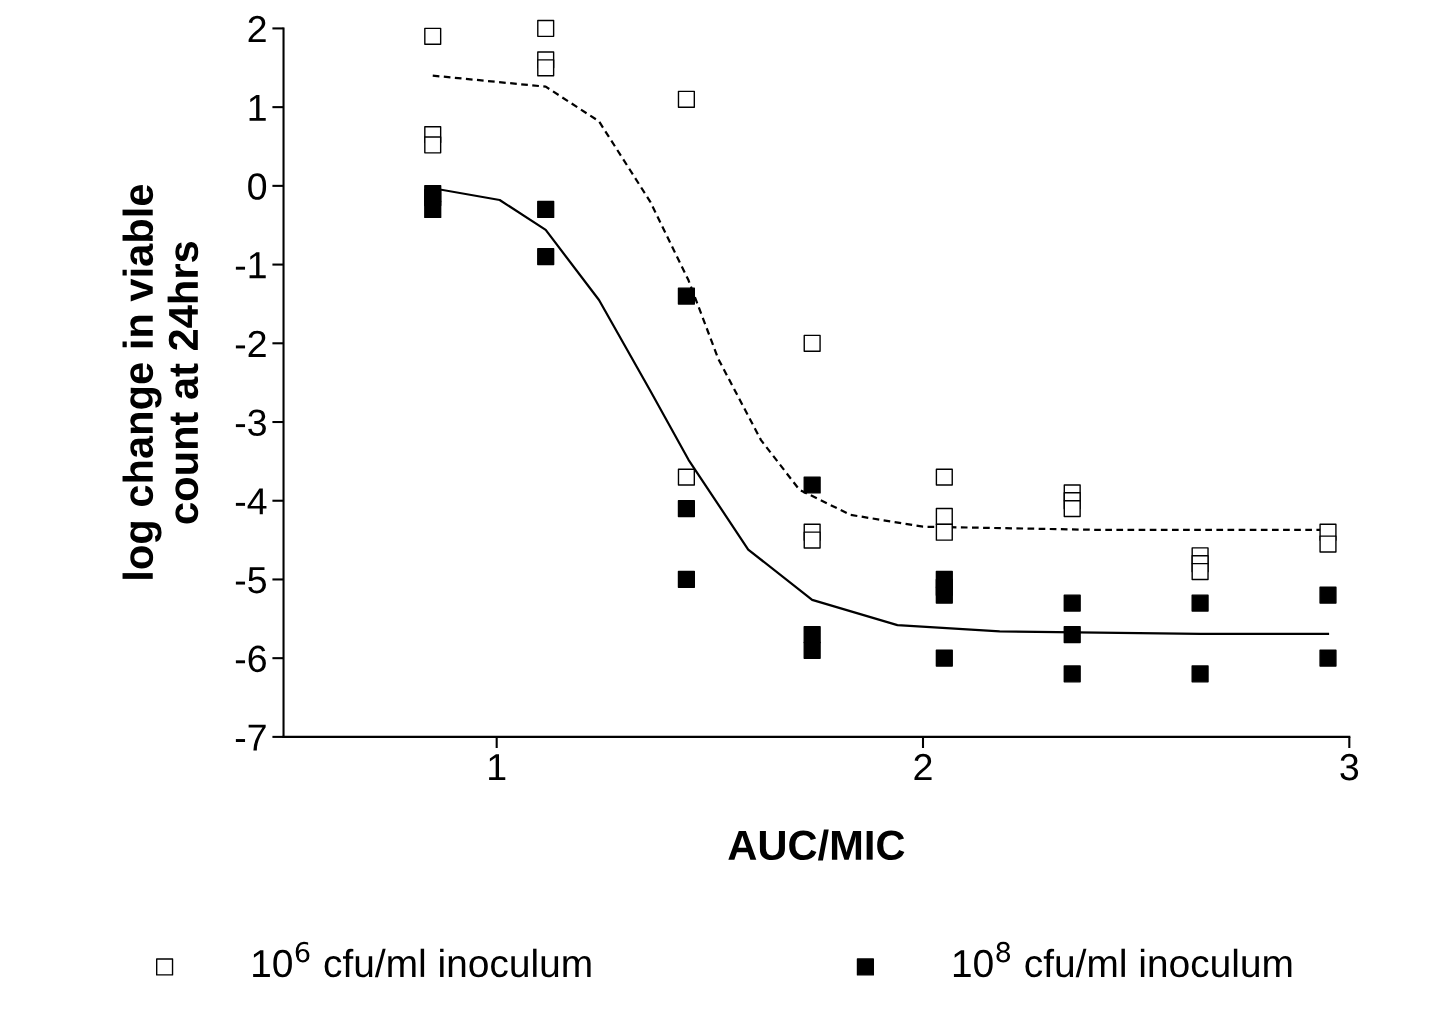 The image size is (1454, 1015). Describe the element at coordinates (816, 845) in the screenshot. I see `x-axis-title: AUC/MIC` at that location.